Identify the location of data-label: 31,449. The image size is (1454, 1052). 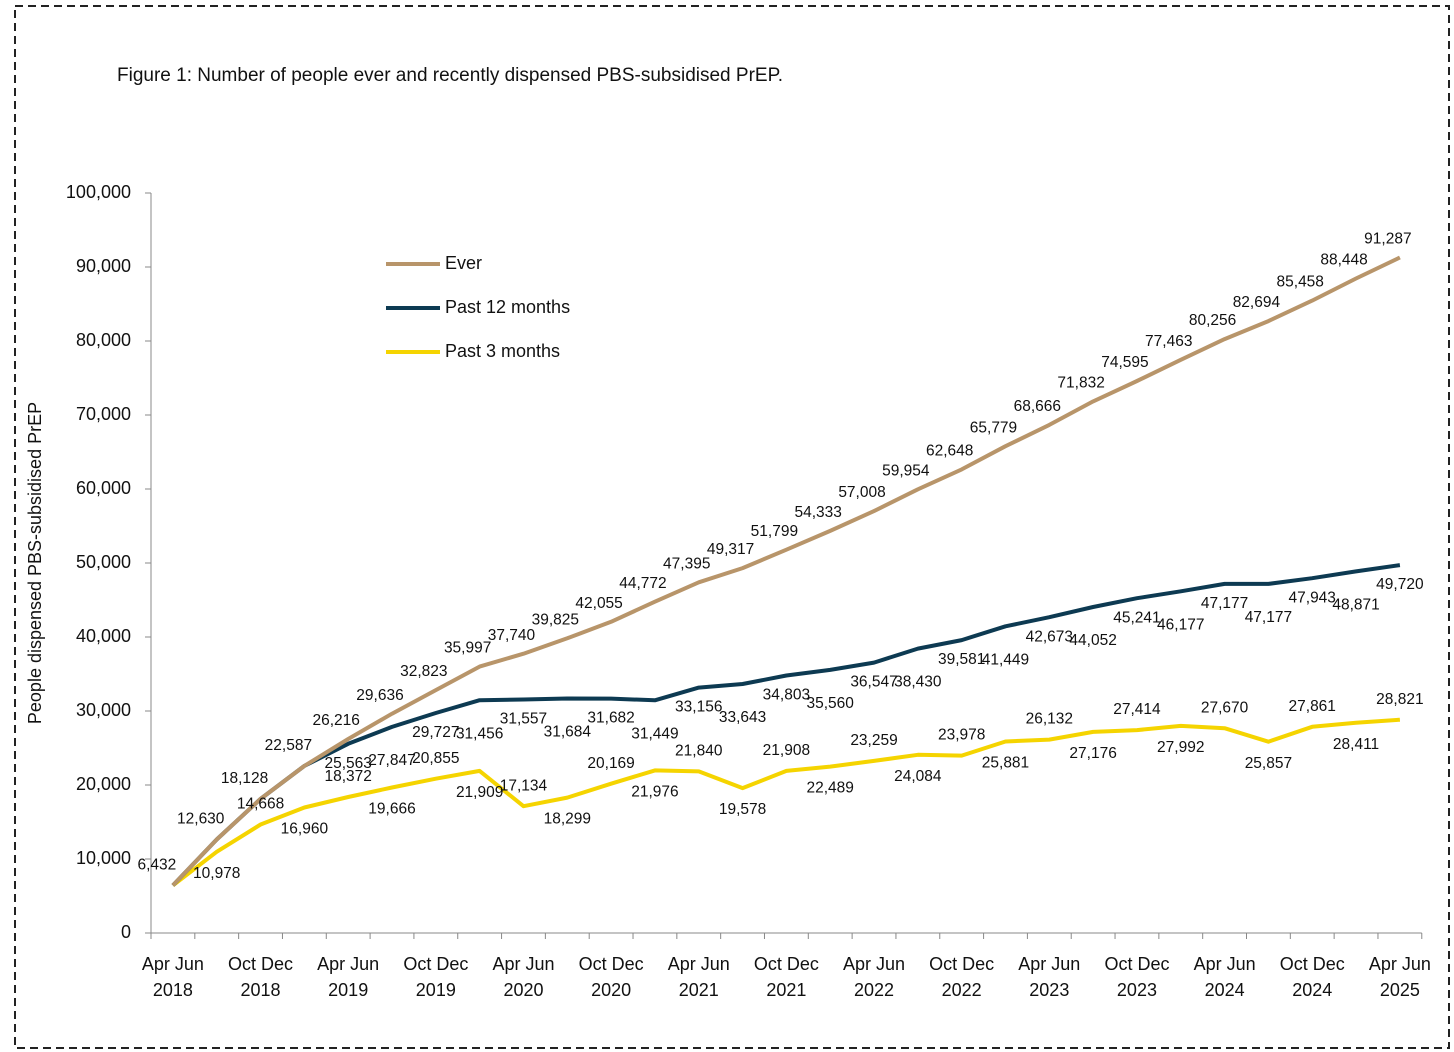
(654, 733).